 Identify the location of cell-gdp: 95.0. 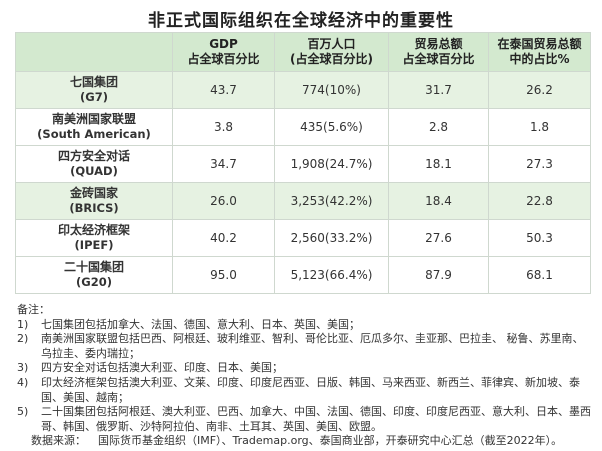
(223, 275).